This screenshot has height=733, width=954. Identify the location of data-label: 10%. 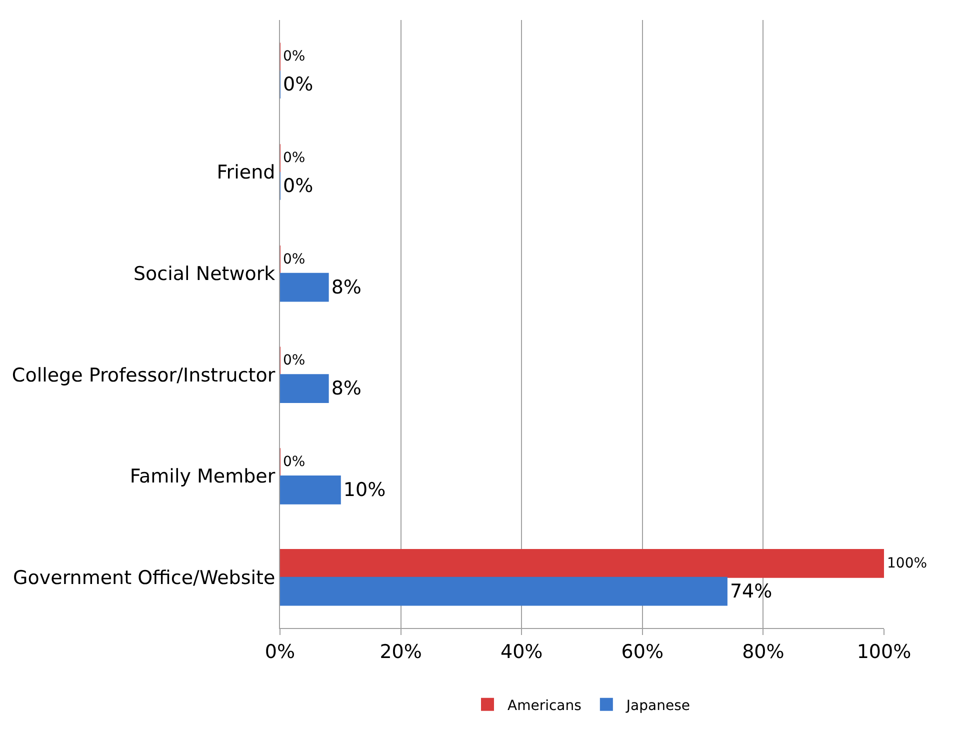
(364, 489).